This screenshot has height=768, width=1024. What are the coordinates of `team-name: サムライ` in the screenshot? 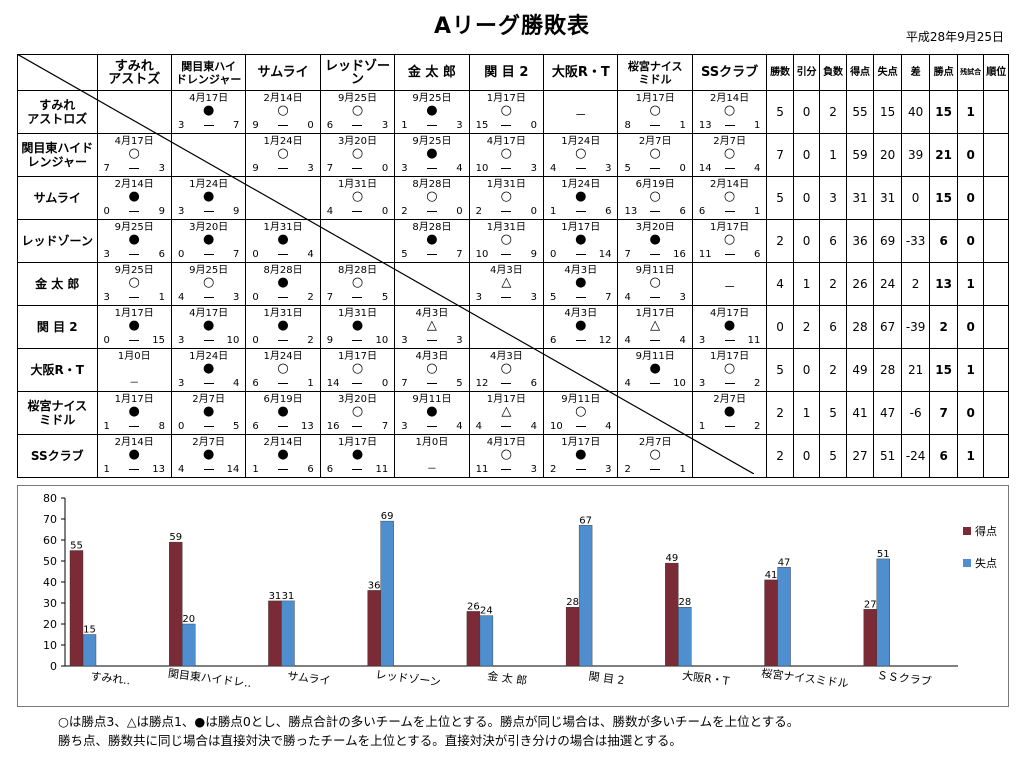 It's located at (57, 198).